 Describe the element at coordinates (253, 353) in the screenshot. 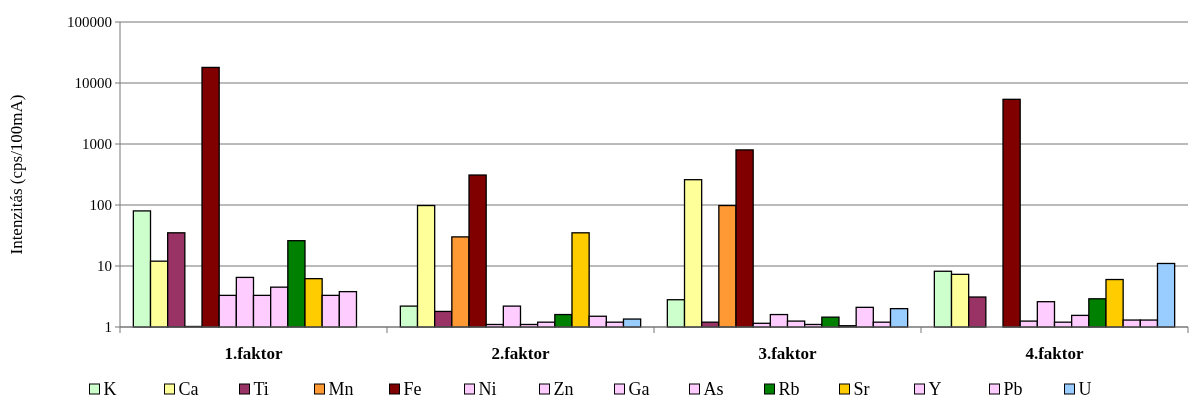

I see `x-tick-label: 1.faktor` at that location.